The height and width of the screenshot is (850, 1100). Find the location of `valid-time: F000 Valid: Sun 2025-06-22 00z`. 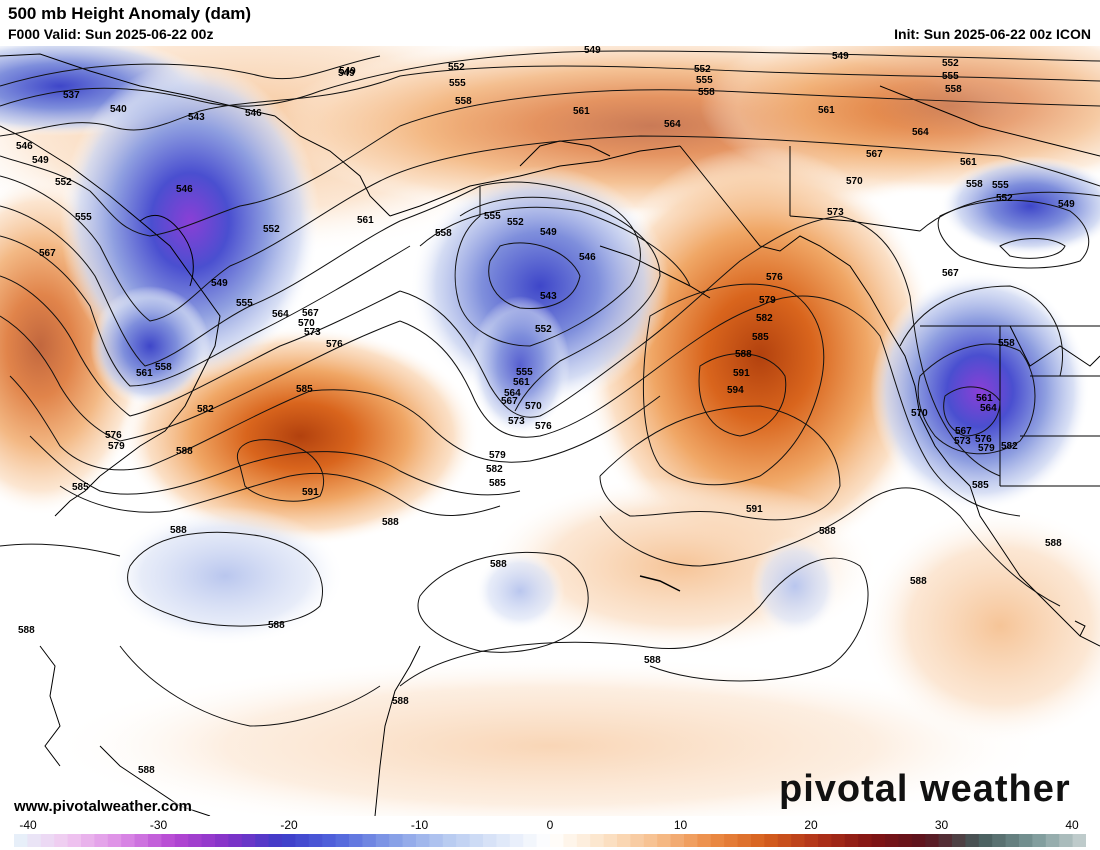

valid-time: F000 Valid: Sun 2025-06-22 00z is located at coordinates (111, 34).